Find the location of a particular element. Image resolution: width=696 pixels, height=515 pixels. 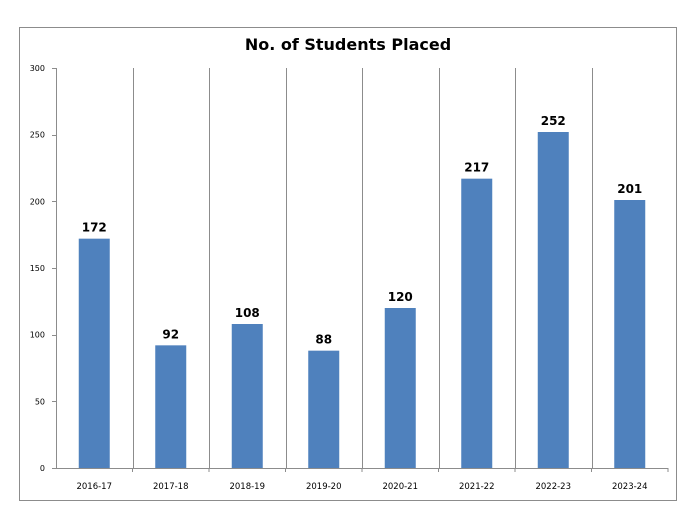

x-tick-label: 2022-23 is located at coordinates (553, 487).